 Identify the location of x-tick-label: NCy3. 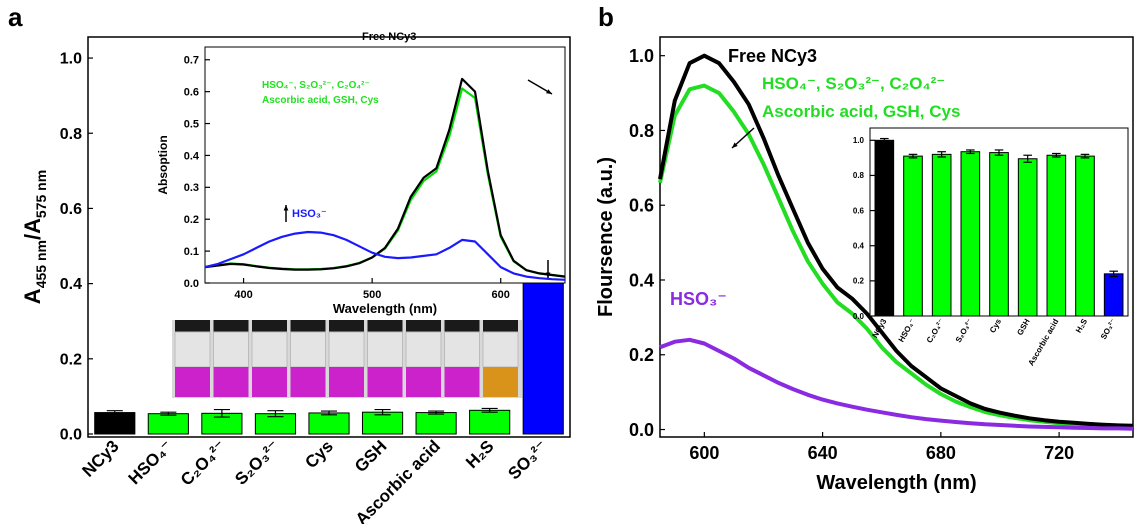
(101, 459).